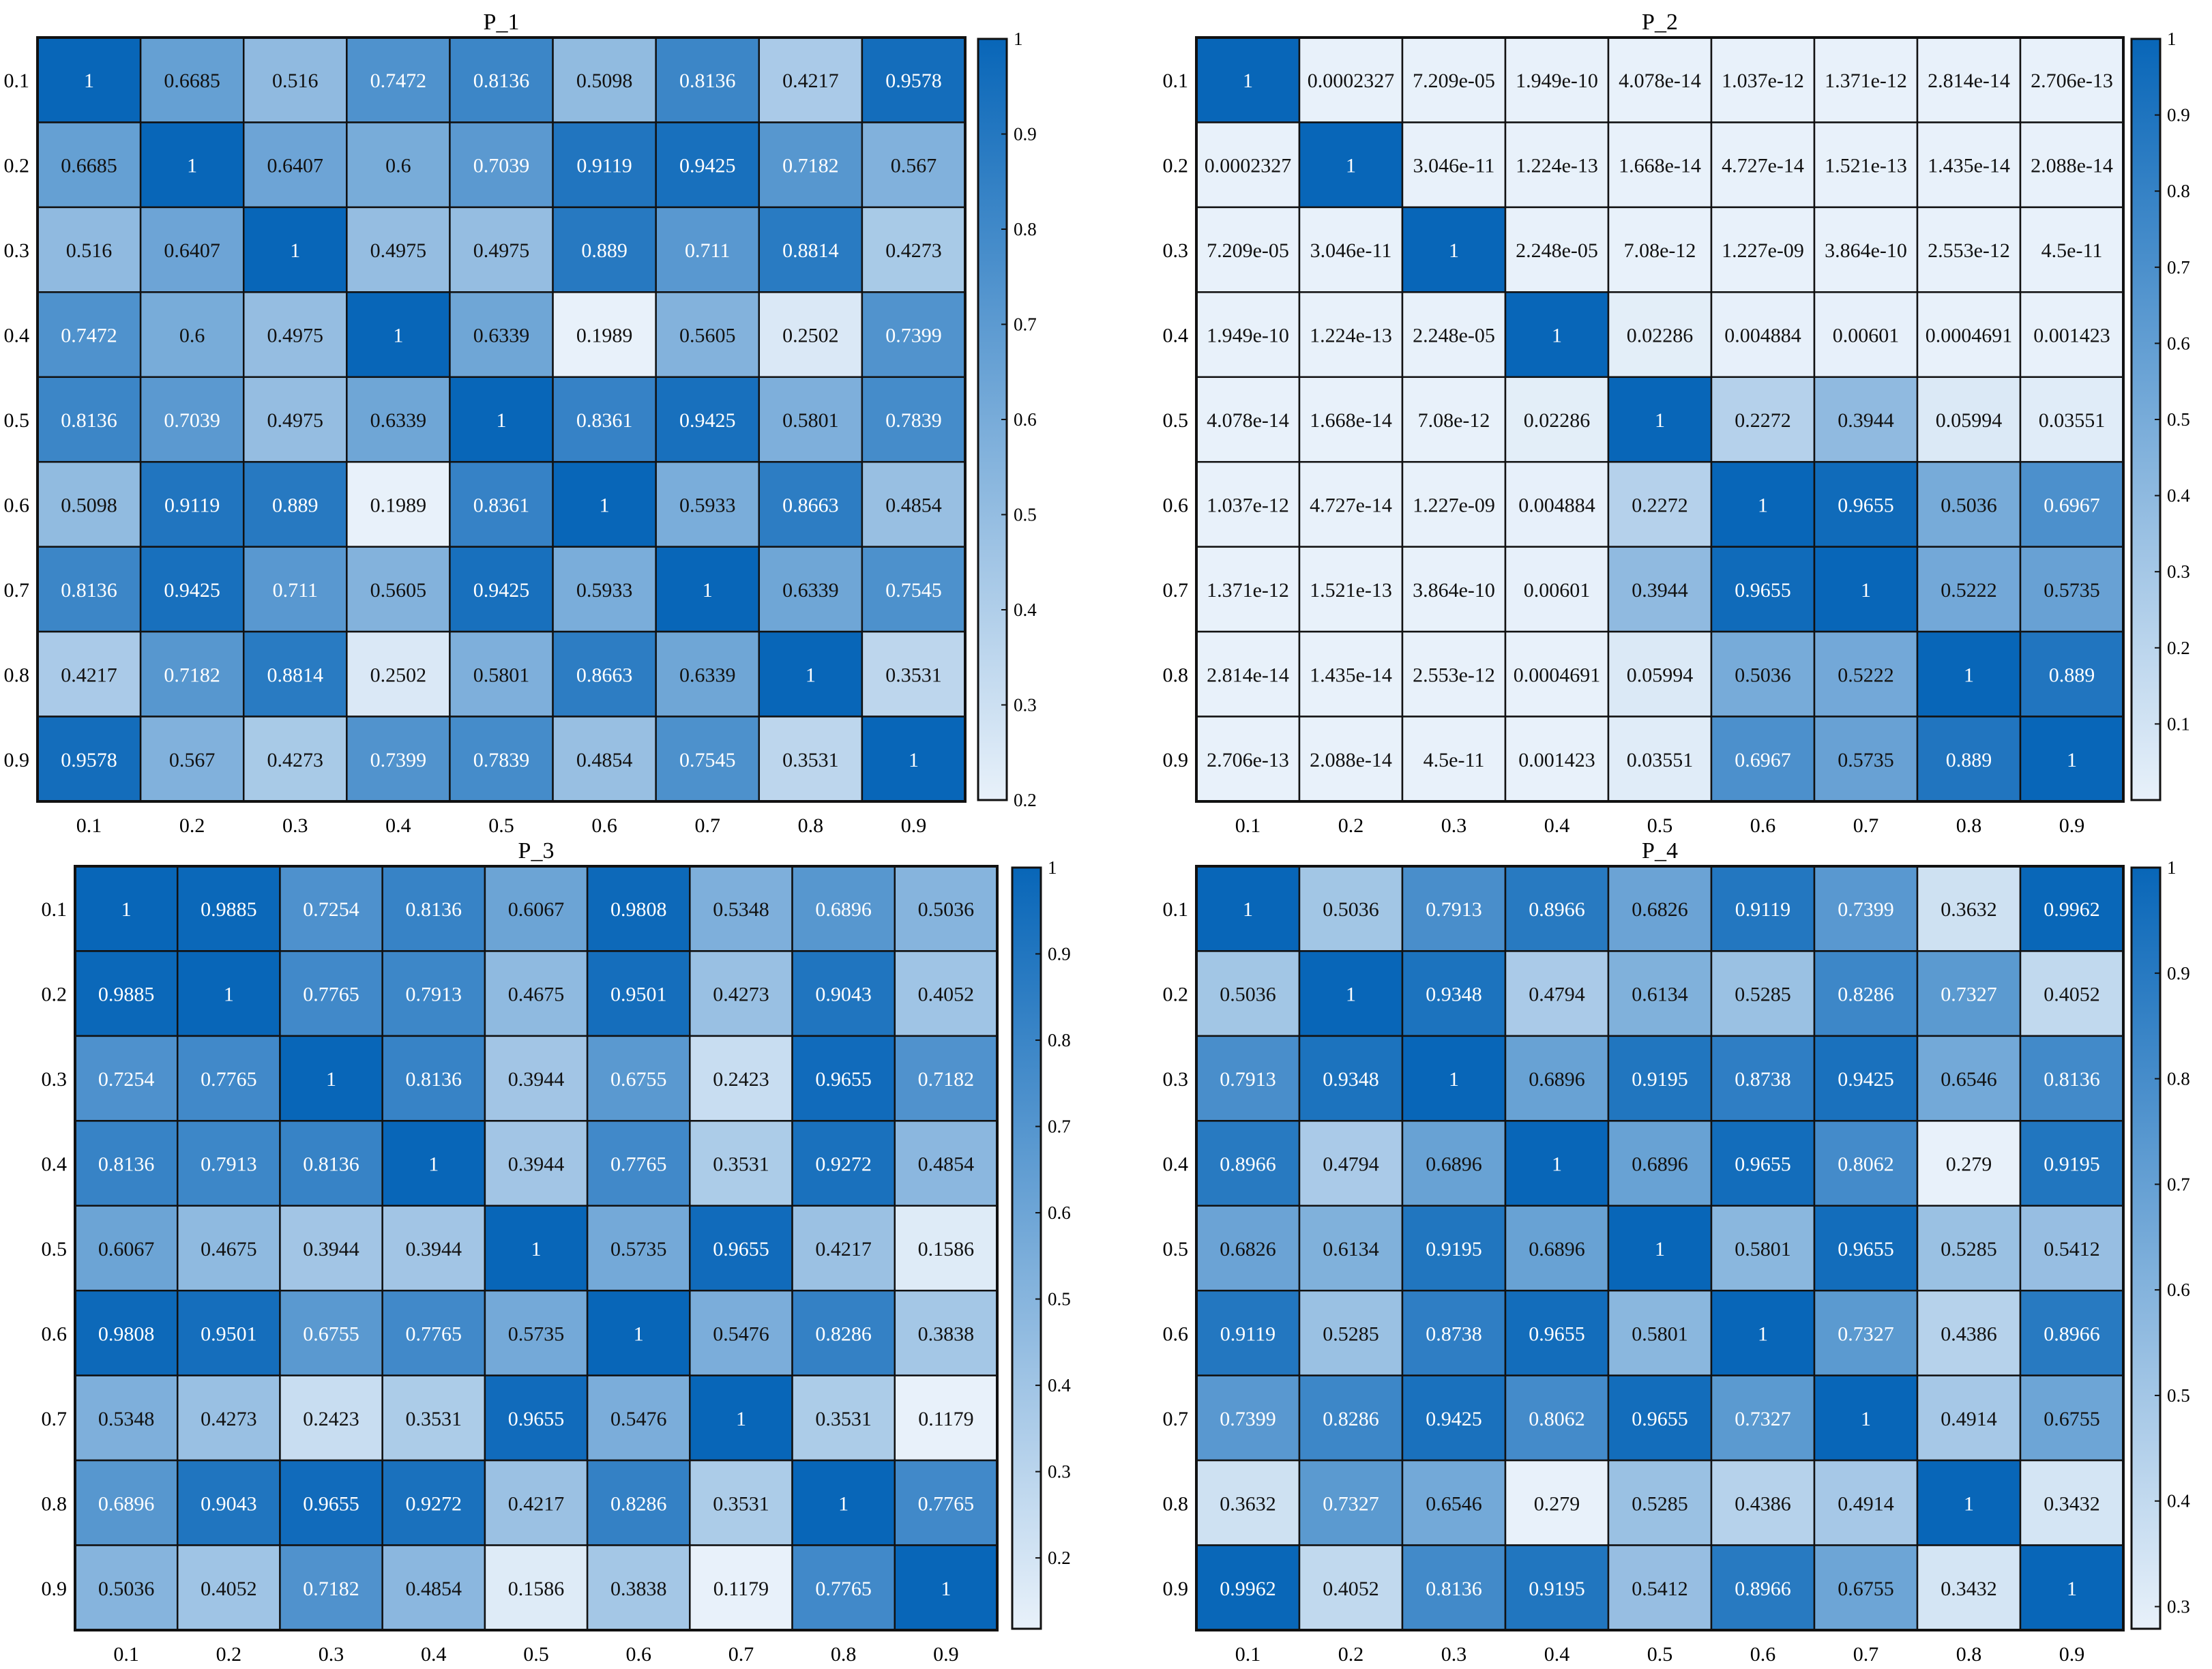  I want to click on y-tick-label: 0.2, so click(55, 995).